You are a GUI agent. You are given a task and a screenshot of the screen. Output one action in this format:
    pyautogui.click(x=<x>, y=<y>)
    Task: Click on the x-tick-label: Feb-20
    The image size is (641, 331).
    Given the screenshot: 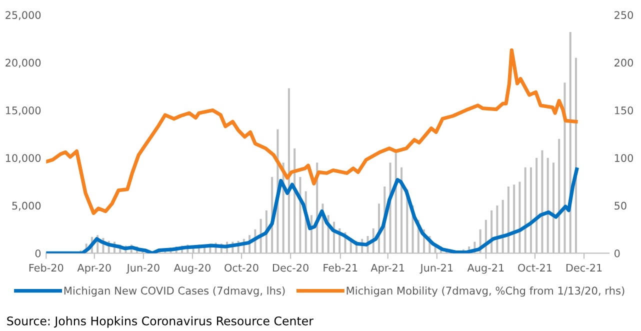 What is the action you would take?
    pyautogui.click(x=46, y=268)
    